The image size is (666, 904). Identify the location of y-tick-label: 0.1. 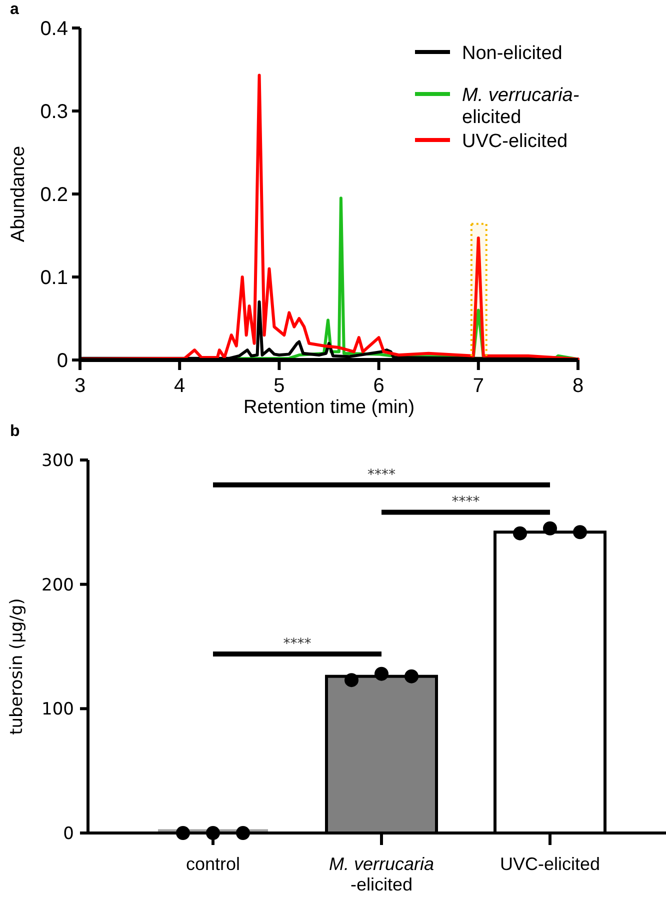
(54, 278).